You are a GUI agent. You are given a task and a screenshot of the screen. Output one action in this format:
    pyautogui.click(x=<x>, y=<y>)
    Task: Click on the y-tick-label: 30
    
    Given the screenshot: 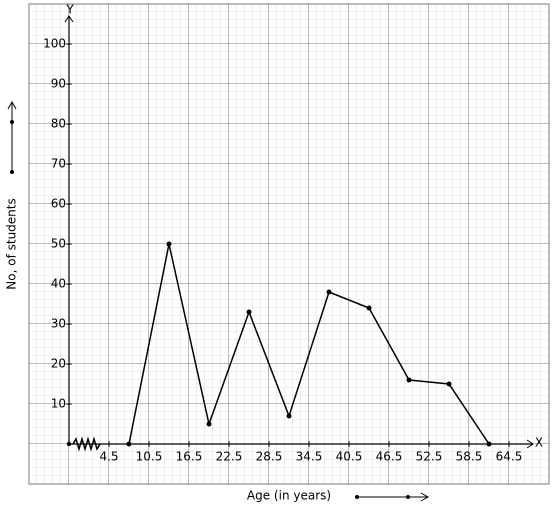 What is the action you would take?
    pyautogui.click(x=58, y=324)
    